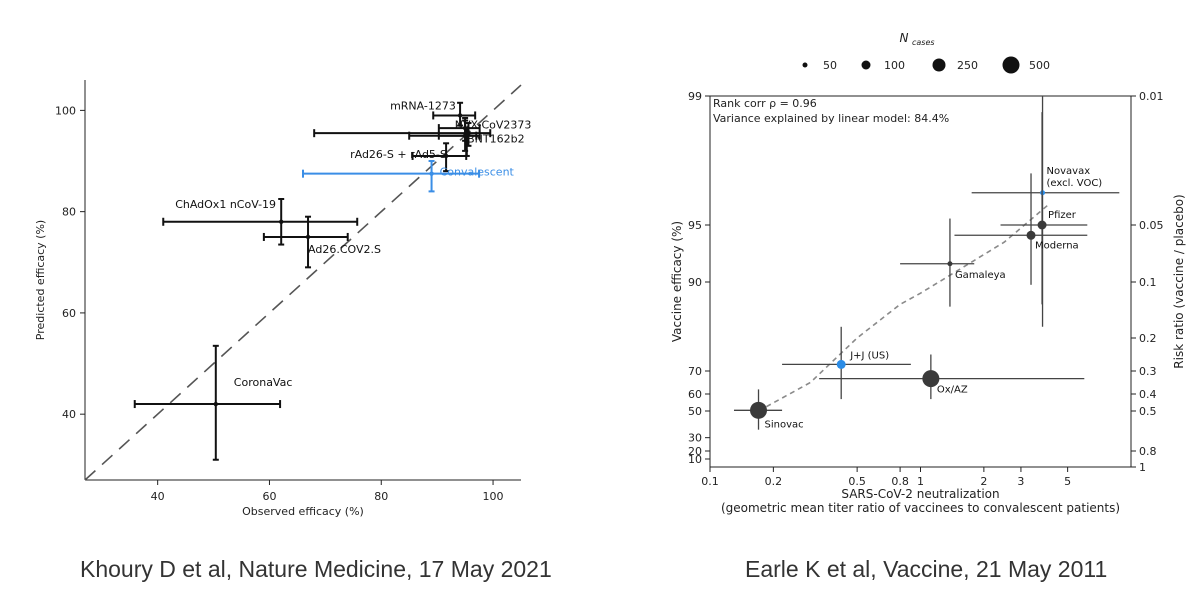 Image resolution: width=1200 pixels, height=604 pixels. Describe the element at coordinates (695, 282) in the screenshot. I see `y-tick-label-left: 90` at that location.